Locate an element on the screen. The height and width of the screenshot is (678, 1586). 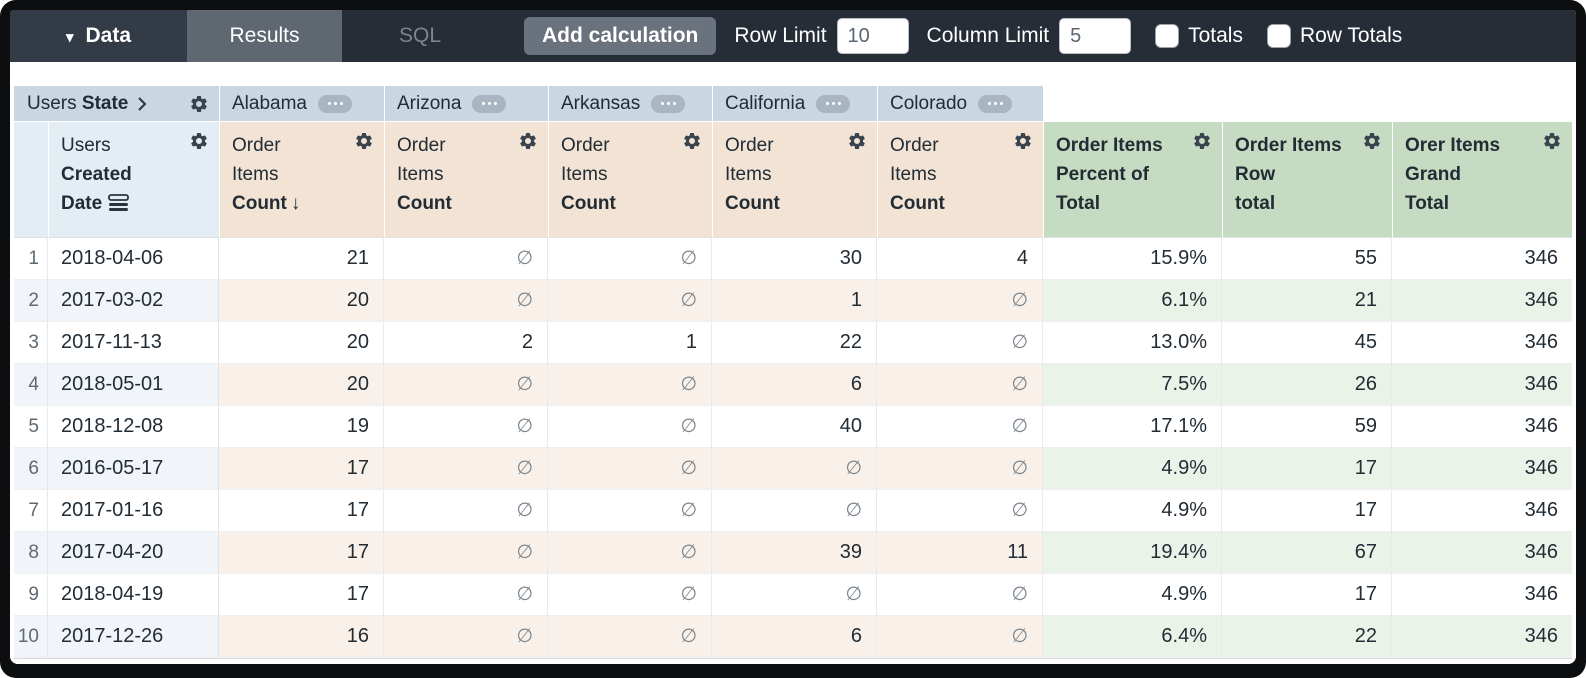
cell-date: 2018-12-08 is located at coordinates (133, 427).